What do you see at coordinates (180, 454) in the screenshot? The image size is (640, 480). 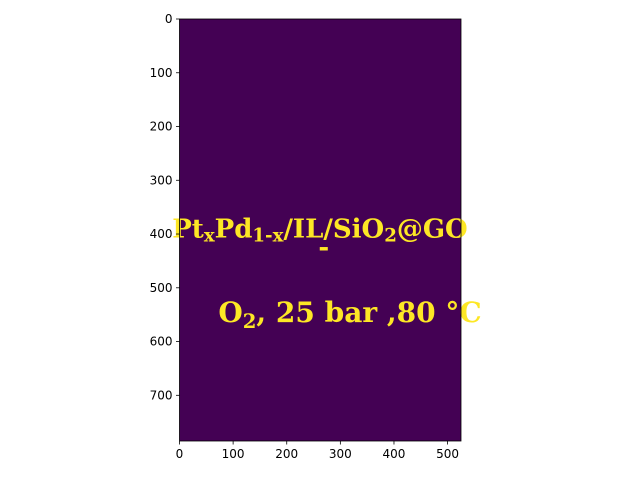 I see `x-tick-label: 0` at bounding box center [180, 454].